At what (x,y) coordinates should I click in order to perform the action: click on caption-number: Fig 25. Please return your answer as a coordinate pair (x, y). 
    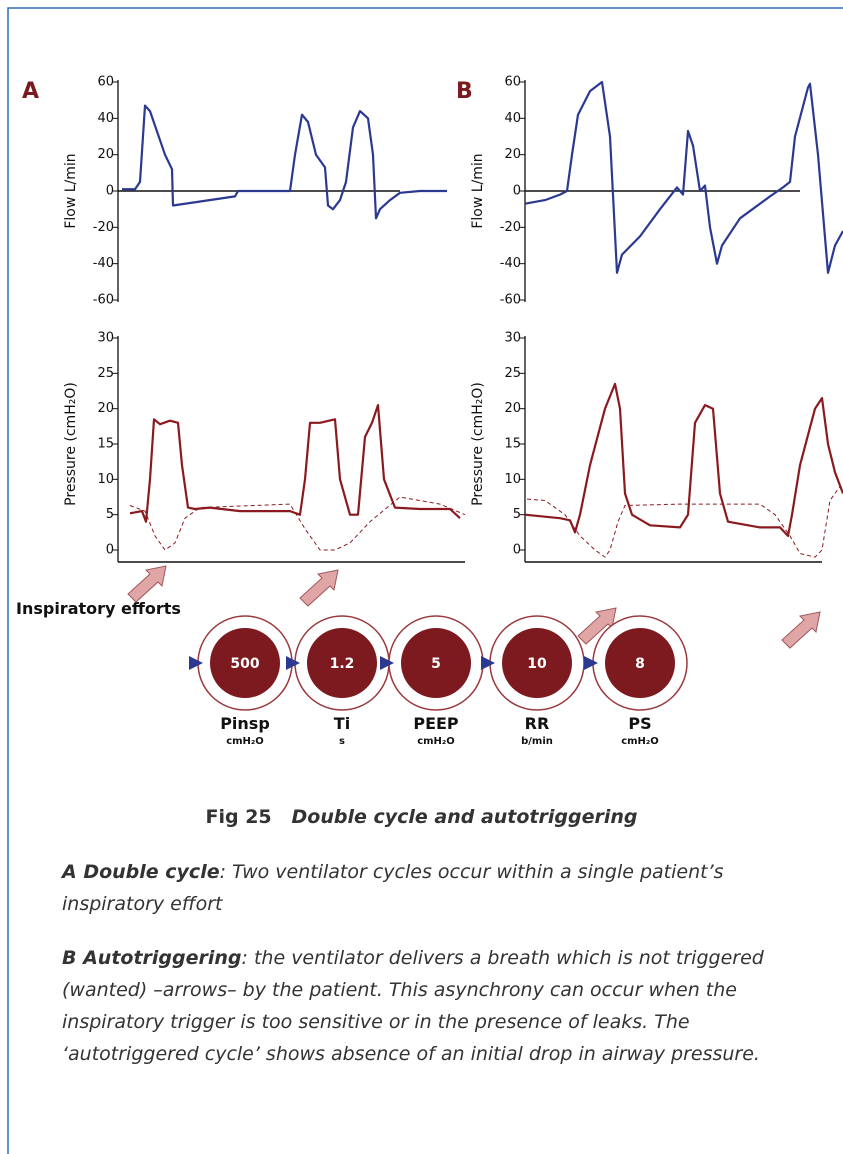
    Looking at the image, I should click on (238, 817).